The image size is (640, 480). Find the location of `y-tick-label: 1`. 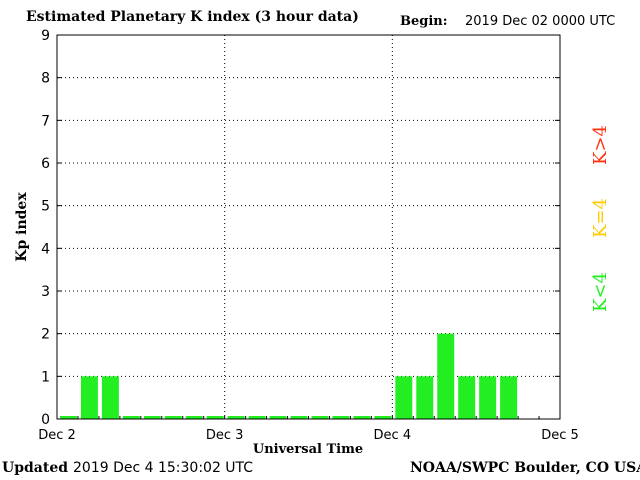

y-tick-label: 1 is located at coordinates (45, 377).